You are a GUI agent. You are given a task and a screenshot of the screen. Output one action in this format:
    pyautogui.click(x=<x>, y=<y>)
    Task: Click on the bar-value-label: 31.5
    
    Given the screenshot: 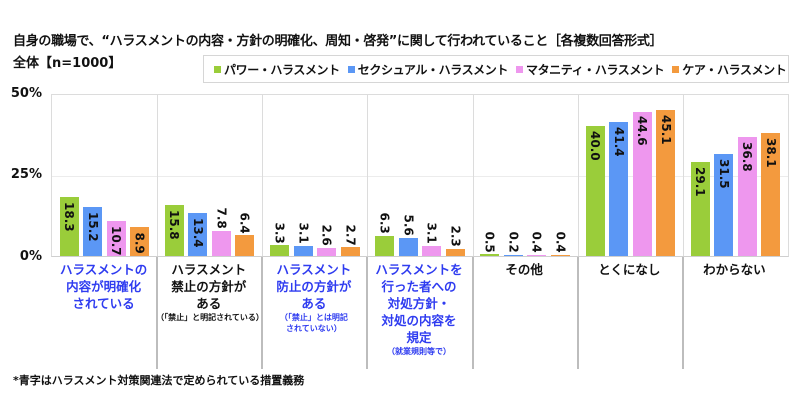 What is the action you would take?
    pyautogui.click(x=723, y=173)
    